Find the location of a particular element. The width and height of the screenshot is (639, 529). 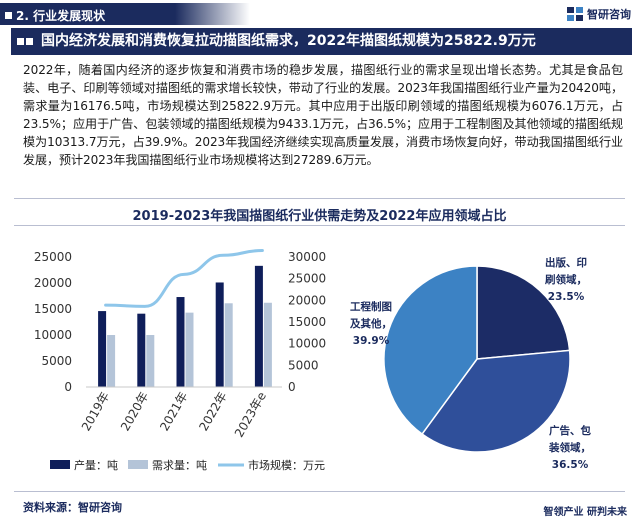

y-left-tick-label: 10000 is located at coordinates (53, 335).